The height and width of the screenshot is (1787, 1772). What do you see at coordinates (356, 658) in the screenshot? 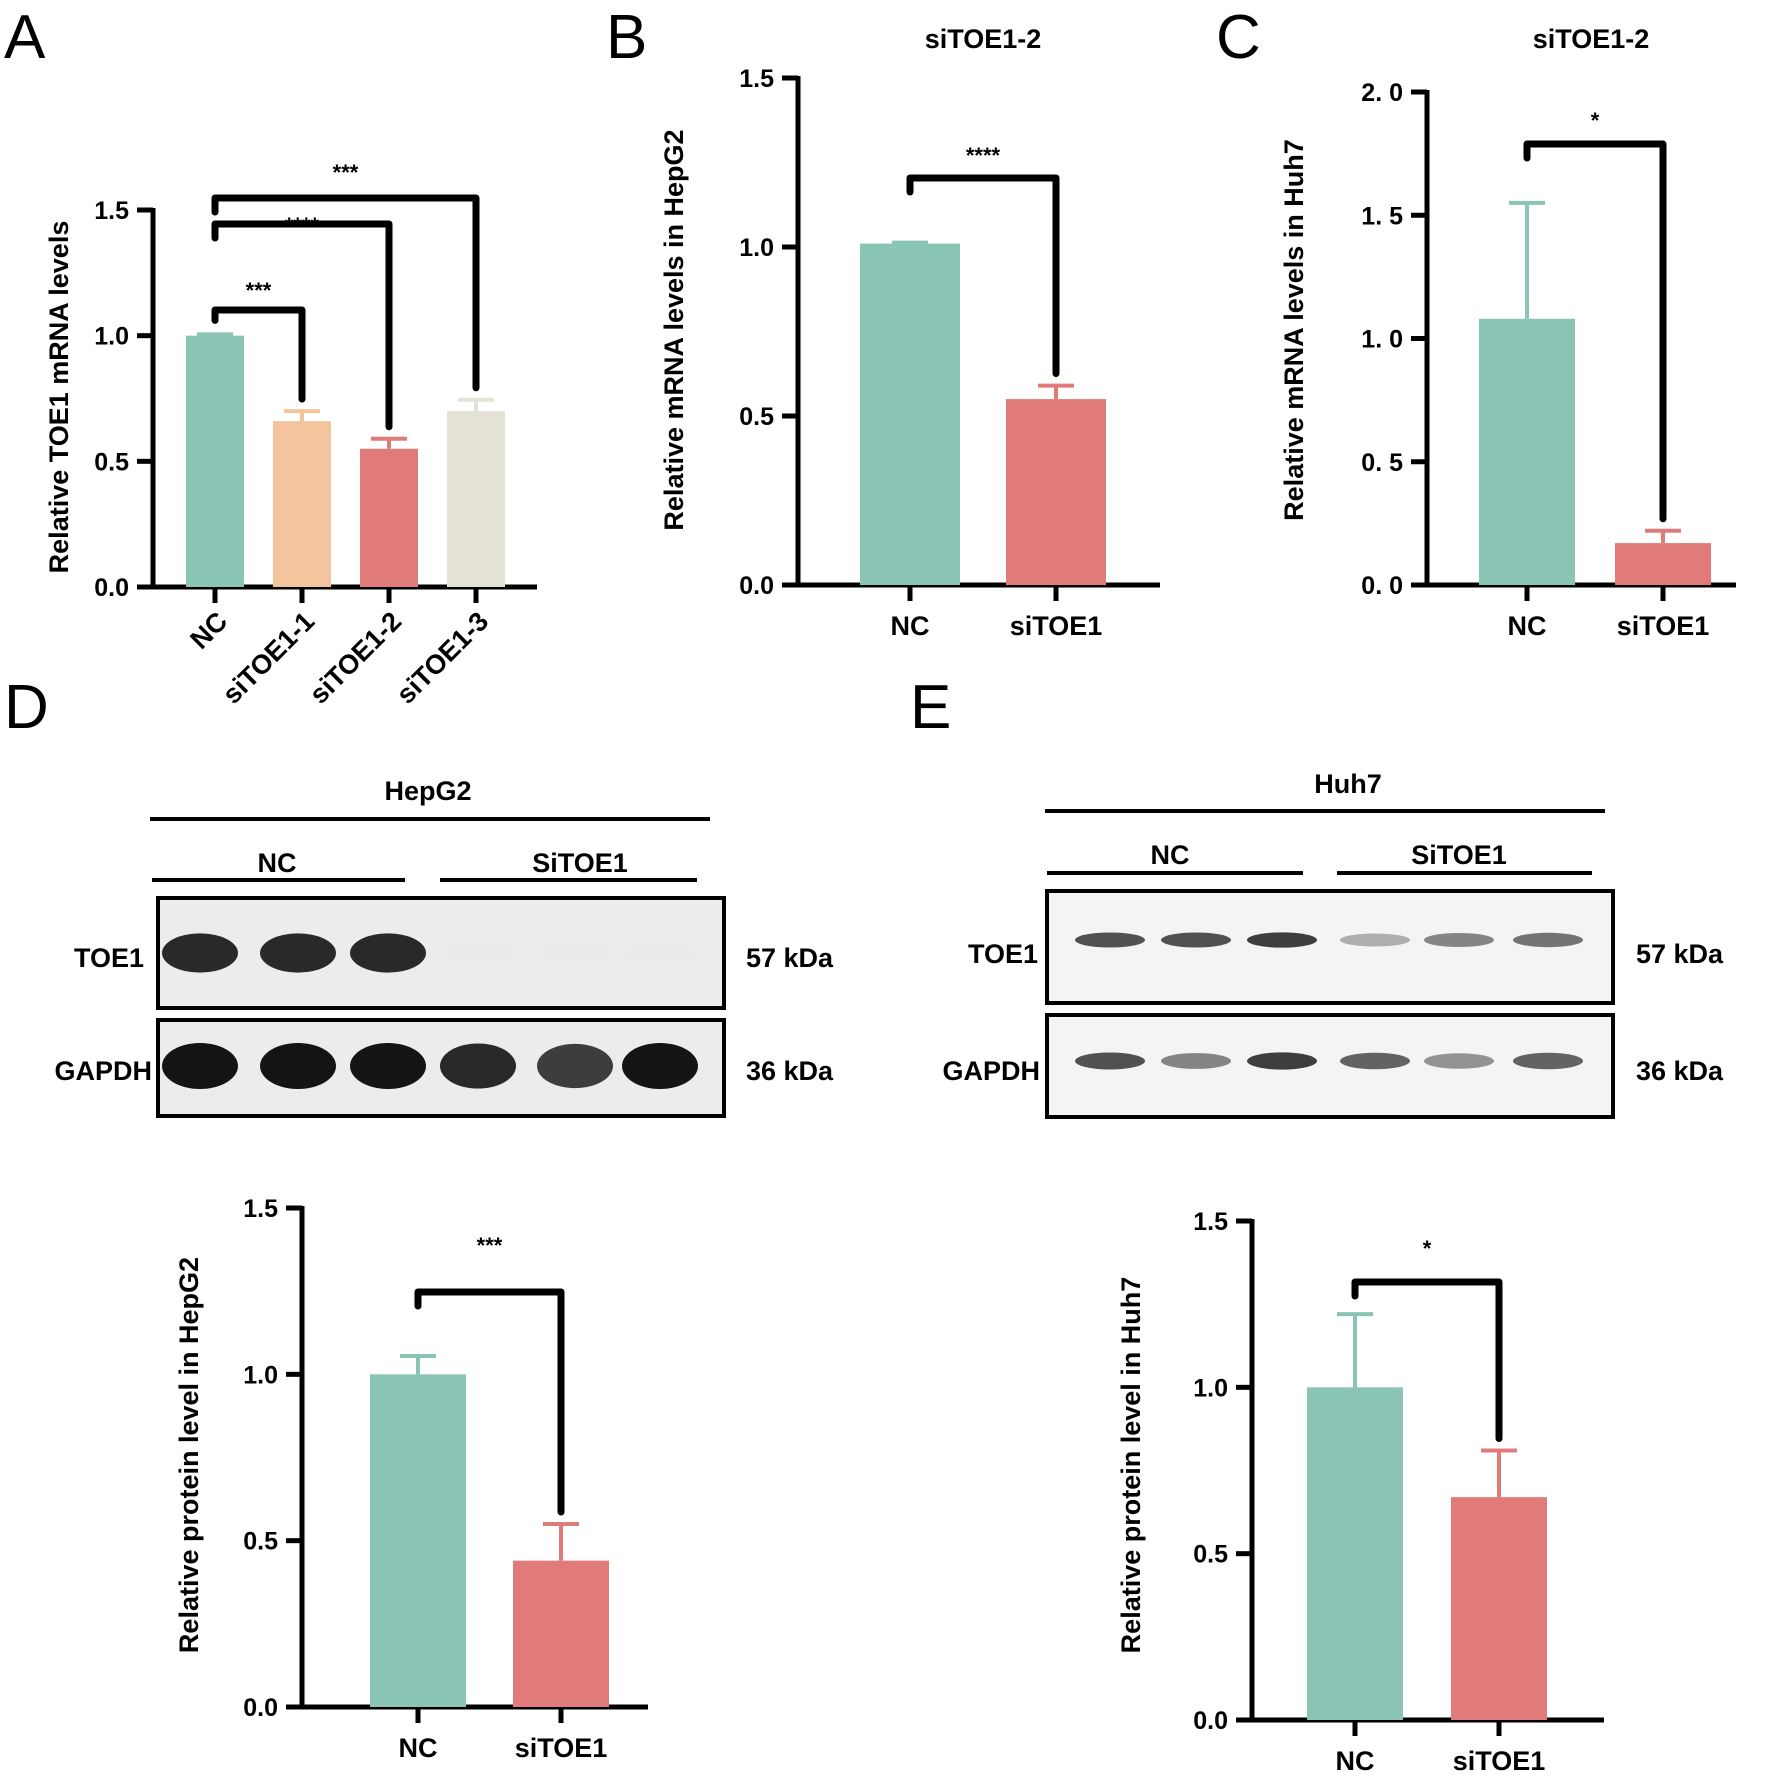
I see `x-tick-label: siTOE1-2` at bounding box center [356, 658].